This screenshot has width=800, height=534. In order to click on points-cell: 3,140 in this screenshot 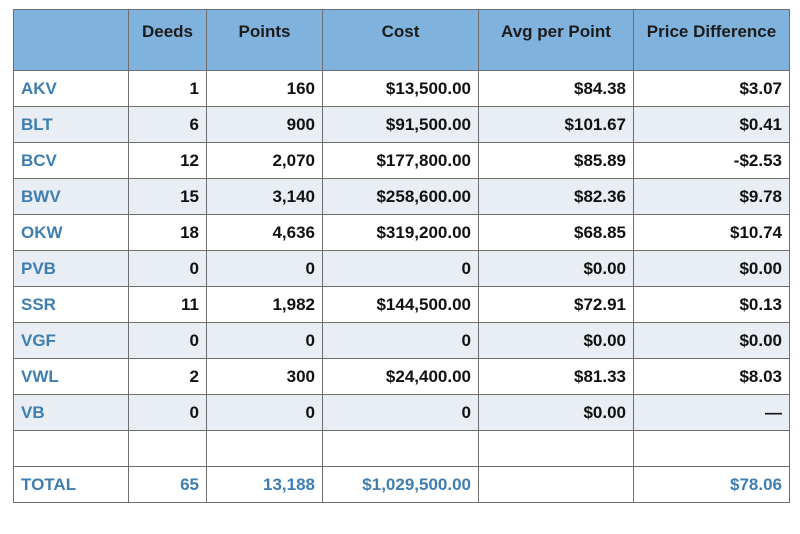, I will do `click(264, 196)`.